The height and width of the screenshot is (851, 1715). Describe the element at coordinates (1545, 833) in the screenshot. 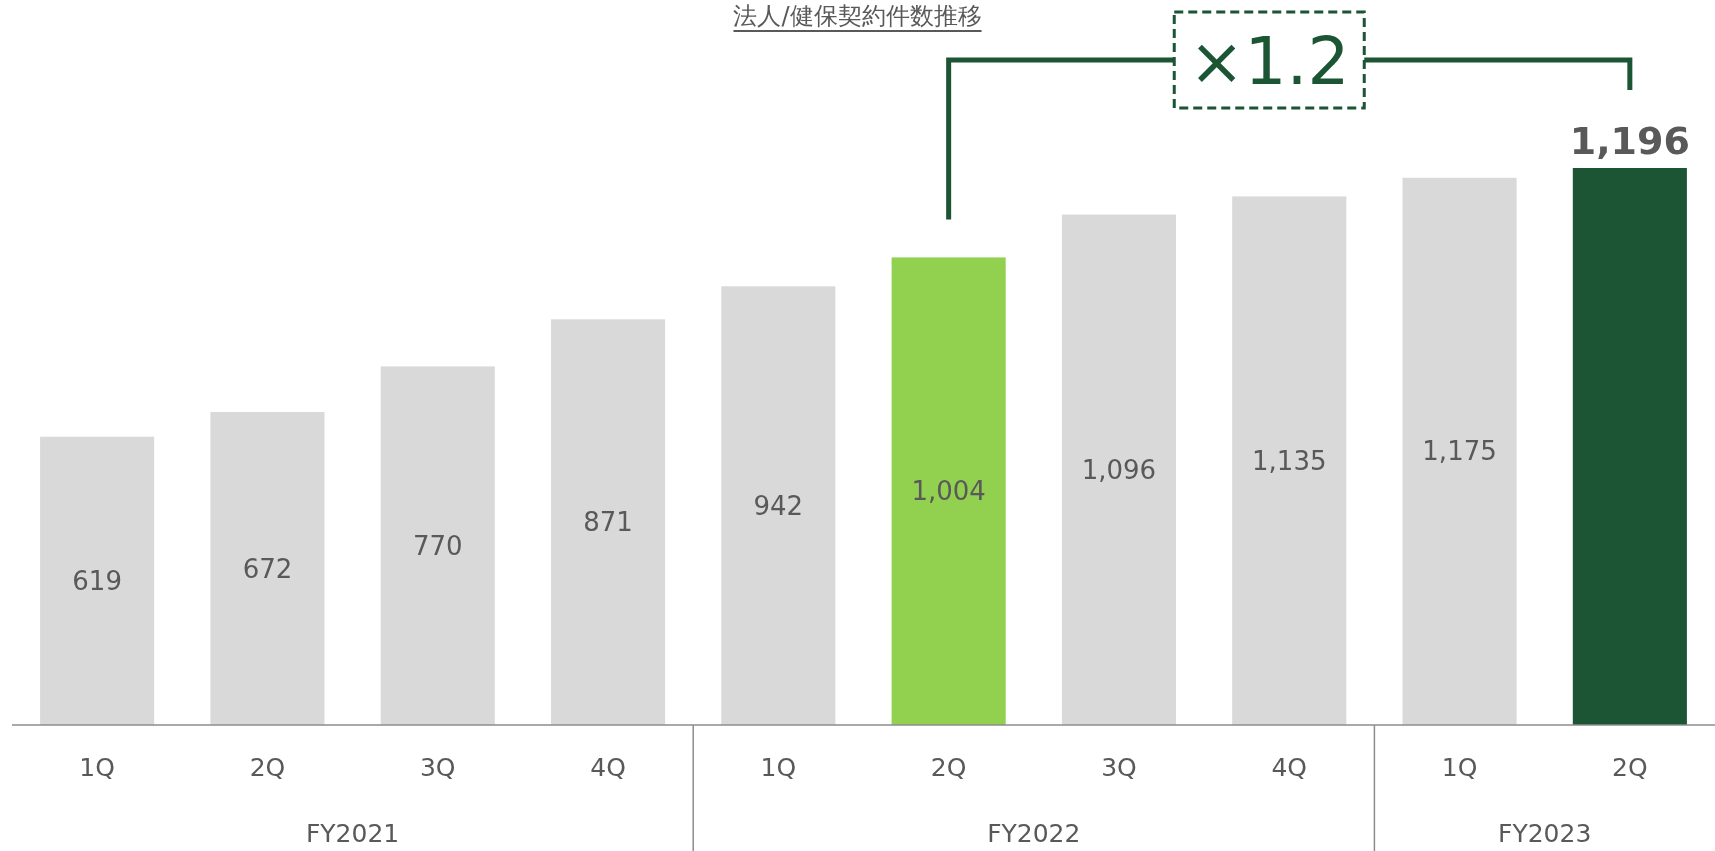

I see `text: FY2023` at that location.